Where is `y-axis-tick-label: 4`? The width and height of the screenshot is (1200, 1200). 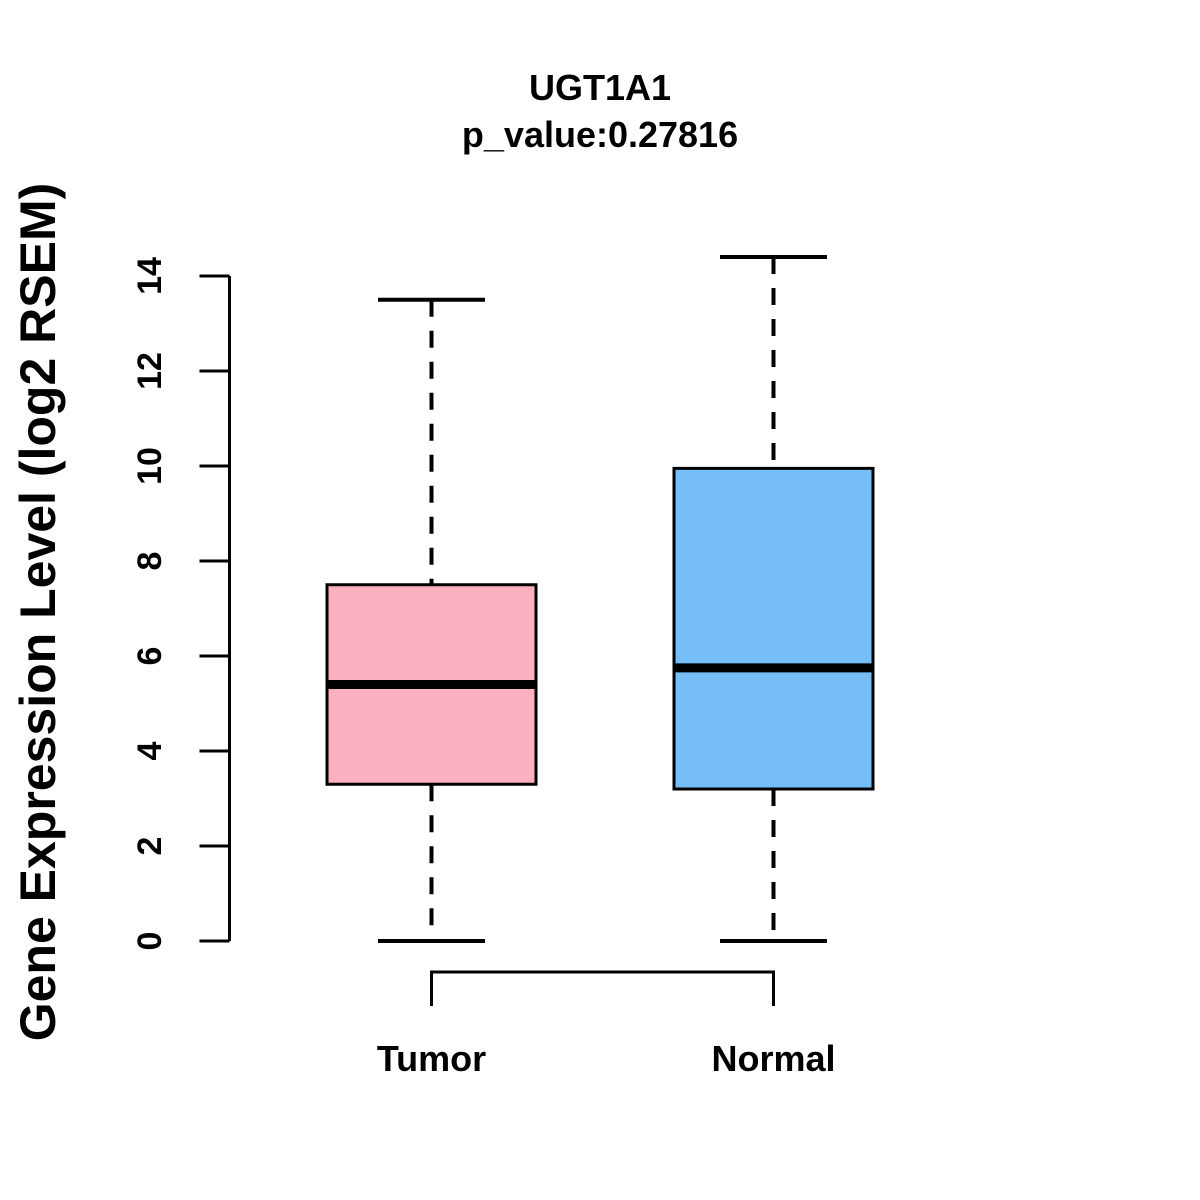
y-axis-tick-label: 4 is located at coordinates (150, 750).